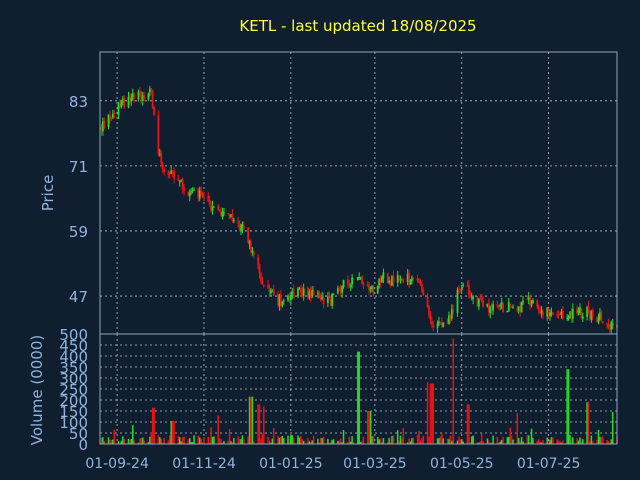 This screenshot has width=640, height=480. I want to click on x-tick-label: 01-01-25, so click(291, 464).